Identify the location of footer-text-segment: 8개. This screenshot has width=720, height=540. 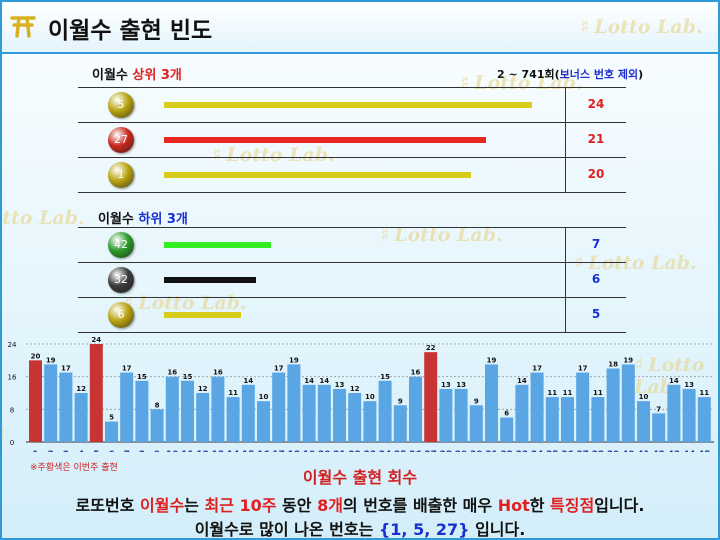
(330, 505).